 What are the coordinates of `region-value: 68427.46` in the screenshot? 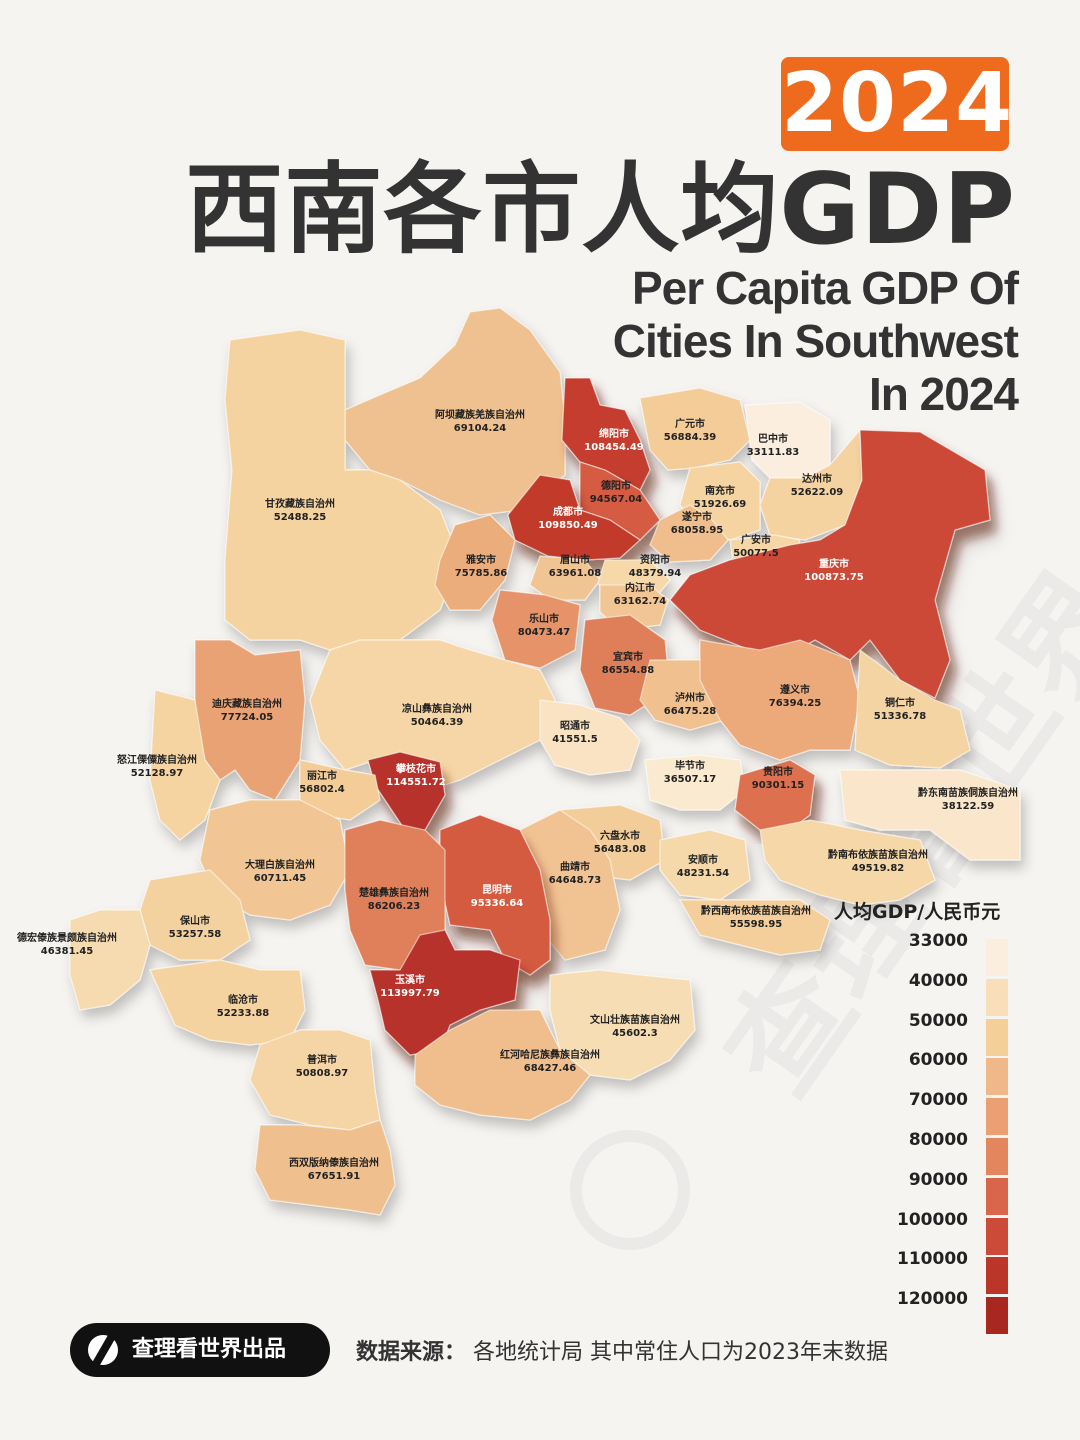 It's located at (550, 1068).